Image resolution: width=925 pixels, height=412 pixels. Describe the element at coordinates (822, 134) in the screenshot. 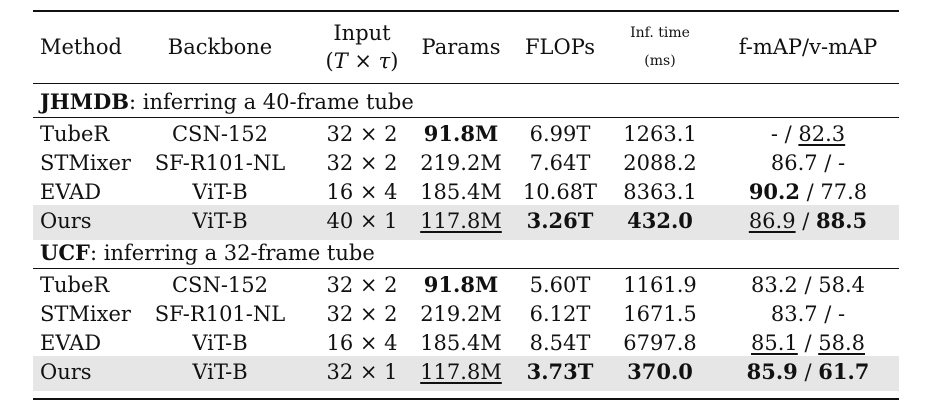

I see `cell-vmap: 82.3` at that location.